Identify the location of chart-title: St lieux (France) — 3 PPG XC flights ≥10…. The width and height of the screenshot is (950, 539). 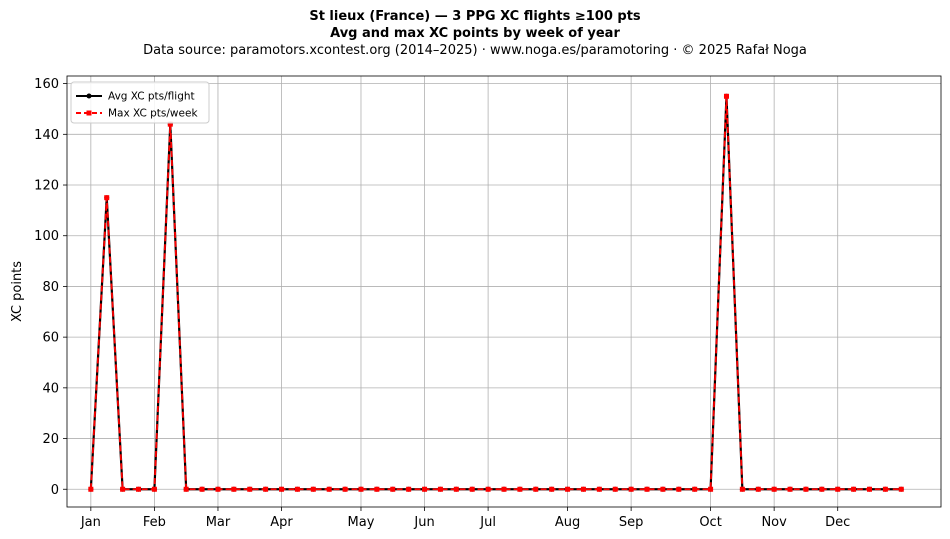
(475, 16).